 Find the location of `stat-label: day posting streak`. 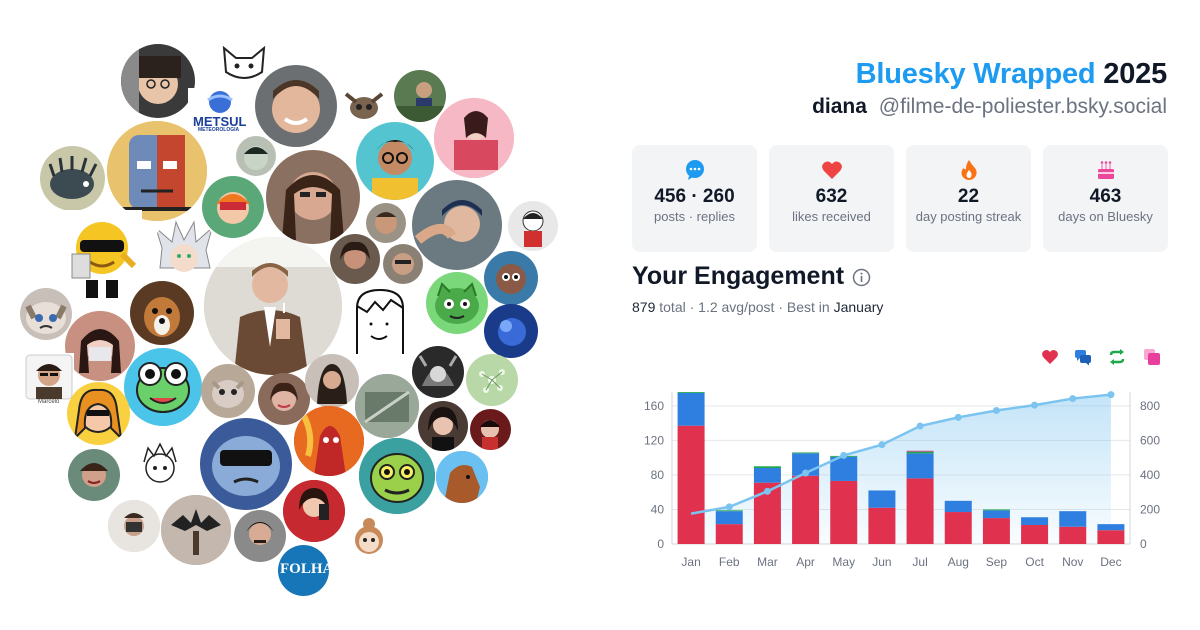

stat-label: day posting streak is located at coordinates (968, 216).